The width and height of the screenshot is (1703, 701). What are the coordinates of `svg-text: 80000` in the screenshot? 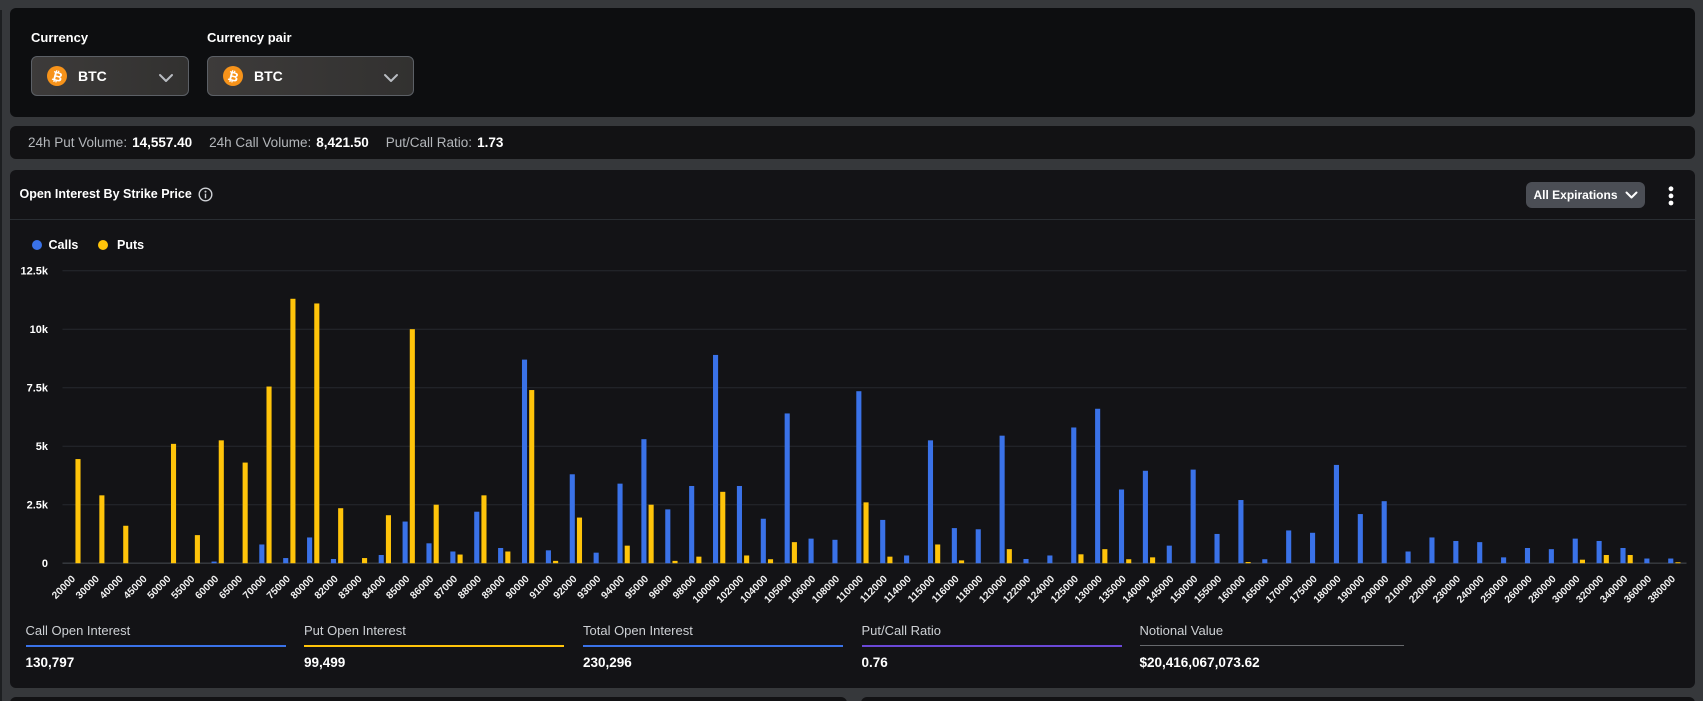 It's located at (303, 588).